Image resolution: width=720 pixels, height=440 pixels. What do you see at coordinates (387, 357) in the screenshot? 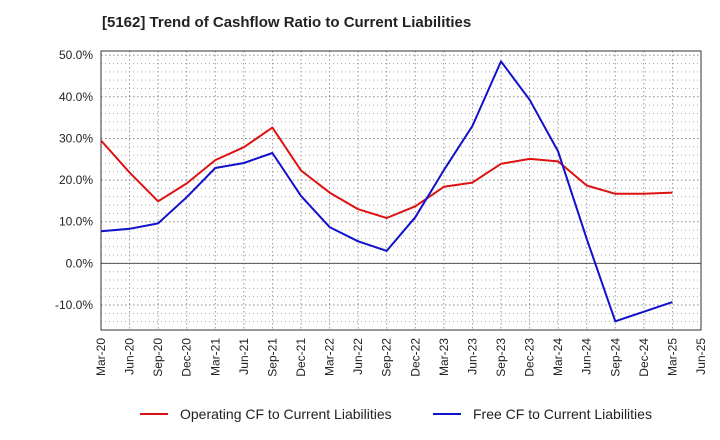
I see `x-tick-label: Sep-22` at bounding box center [387, 357].